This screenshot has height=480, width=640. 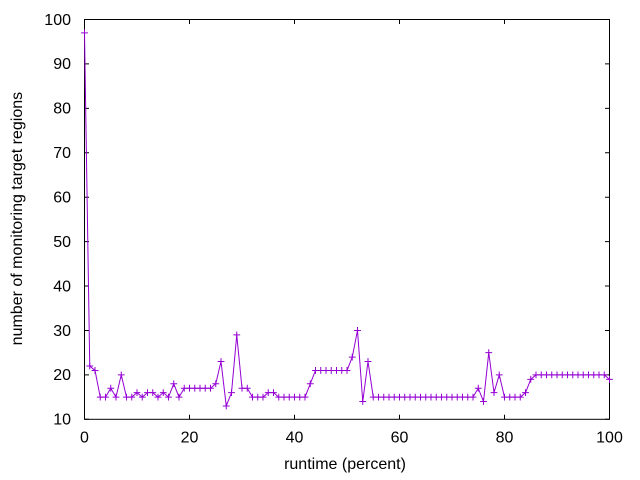 I want to click on svg-text:number of monitoring target re: number of monitoring target regions, so click(x=17, y=218).